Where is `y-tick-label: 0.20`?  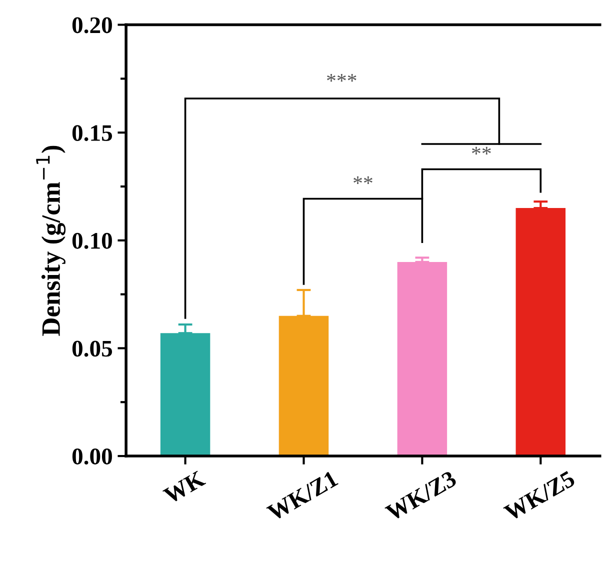
y-tick-label: 0.20 is located at coordinates (92, 25).